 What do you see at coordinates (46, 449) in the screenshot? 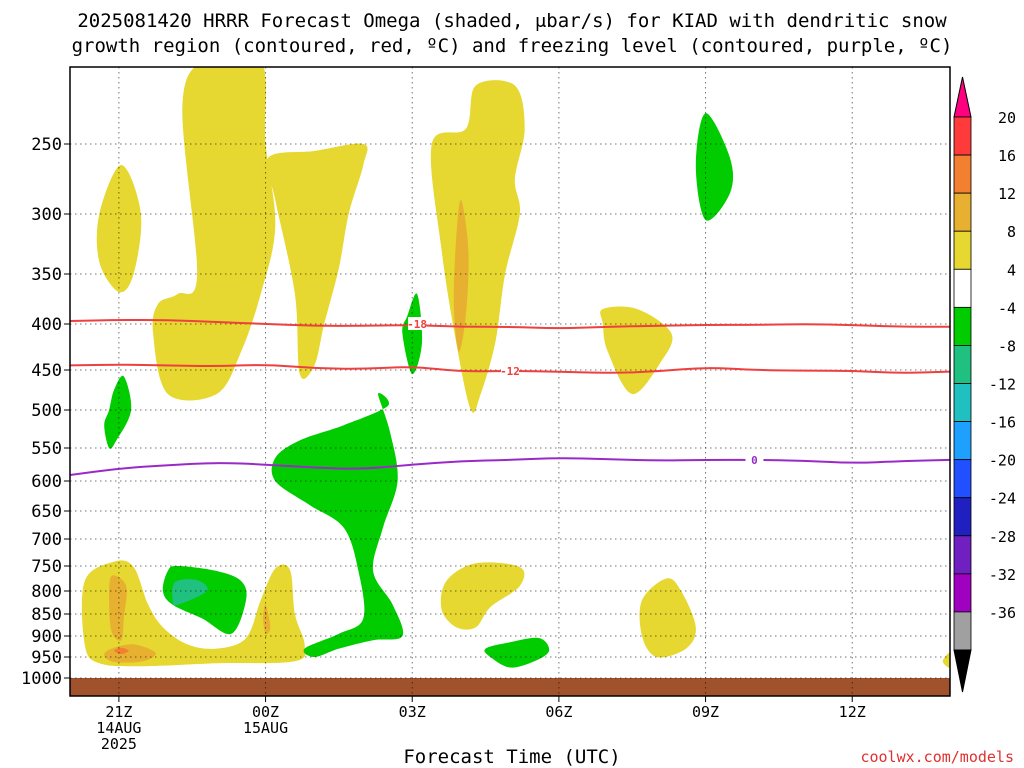
I see `y-tick-label: 550` at bounding box center [46, 449].